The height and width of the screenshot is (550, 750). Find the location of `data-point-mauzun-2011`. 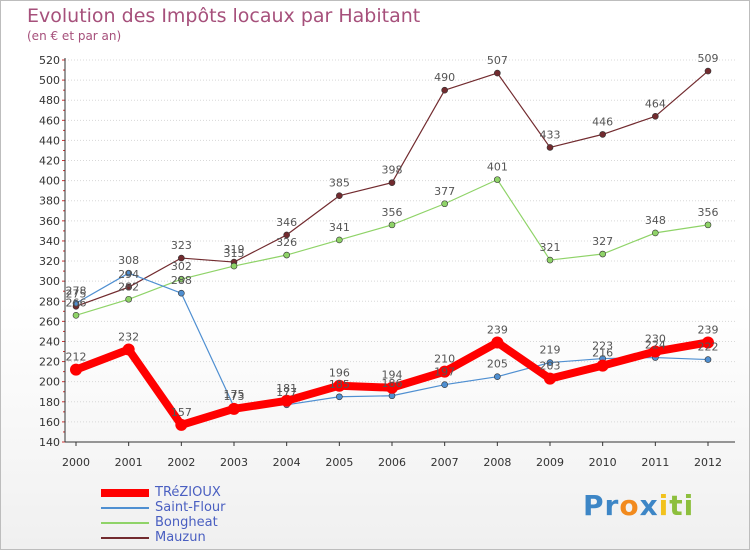

data-point-mauzun-2011 is located at coordinates (655, 116).